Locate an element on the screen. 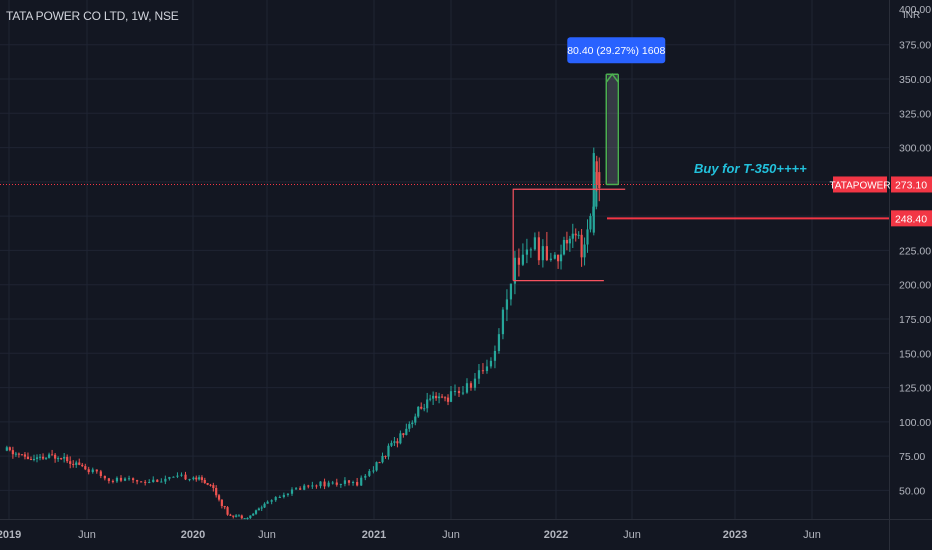  symbol-tag is located at coordinates (860, 184).